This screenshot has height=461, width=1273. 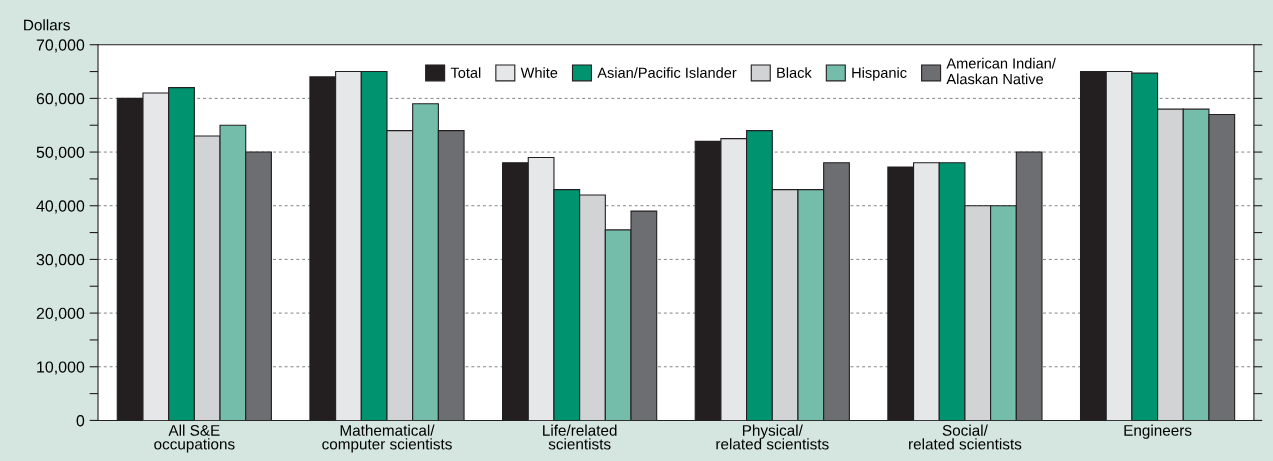 I want to click on y-tick-label: 10,000, so click(x=61, y=368).